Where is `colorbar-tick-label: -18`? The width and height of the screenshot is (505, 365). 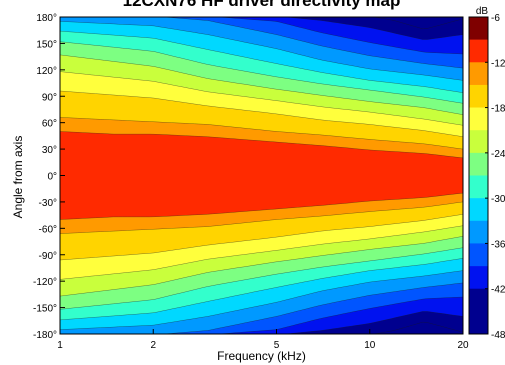 colorbar-tick-label: -18 is located at coordinates (498, 109).